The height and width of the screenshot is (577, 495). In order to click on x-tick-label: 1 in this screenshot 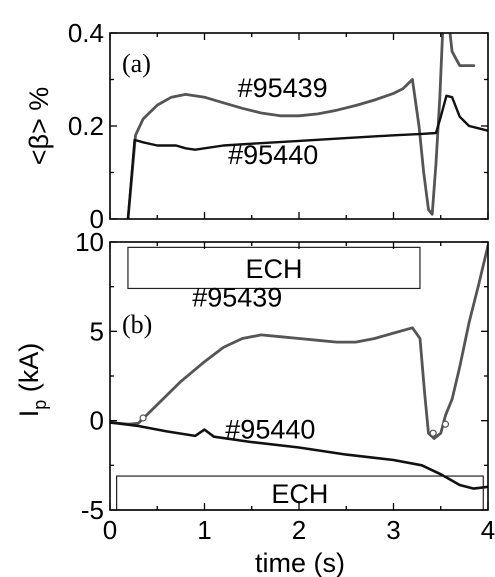, I will do `click(204, 530)`.